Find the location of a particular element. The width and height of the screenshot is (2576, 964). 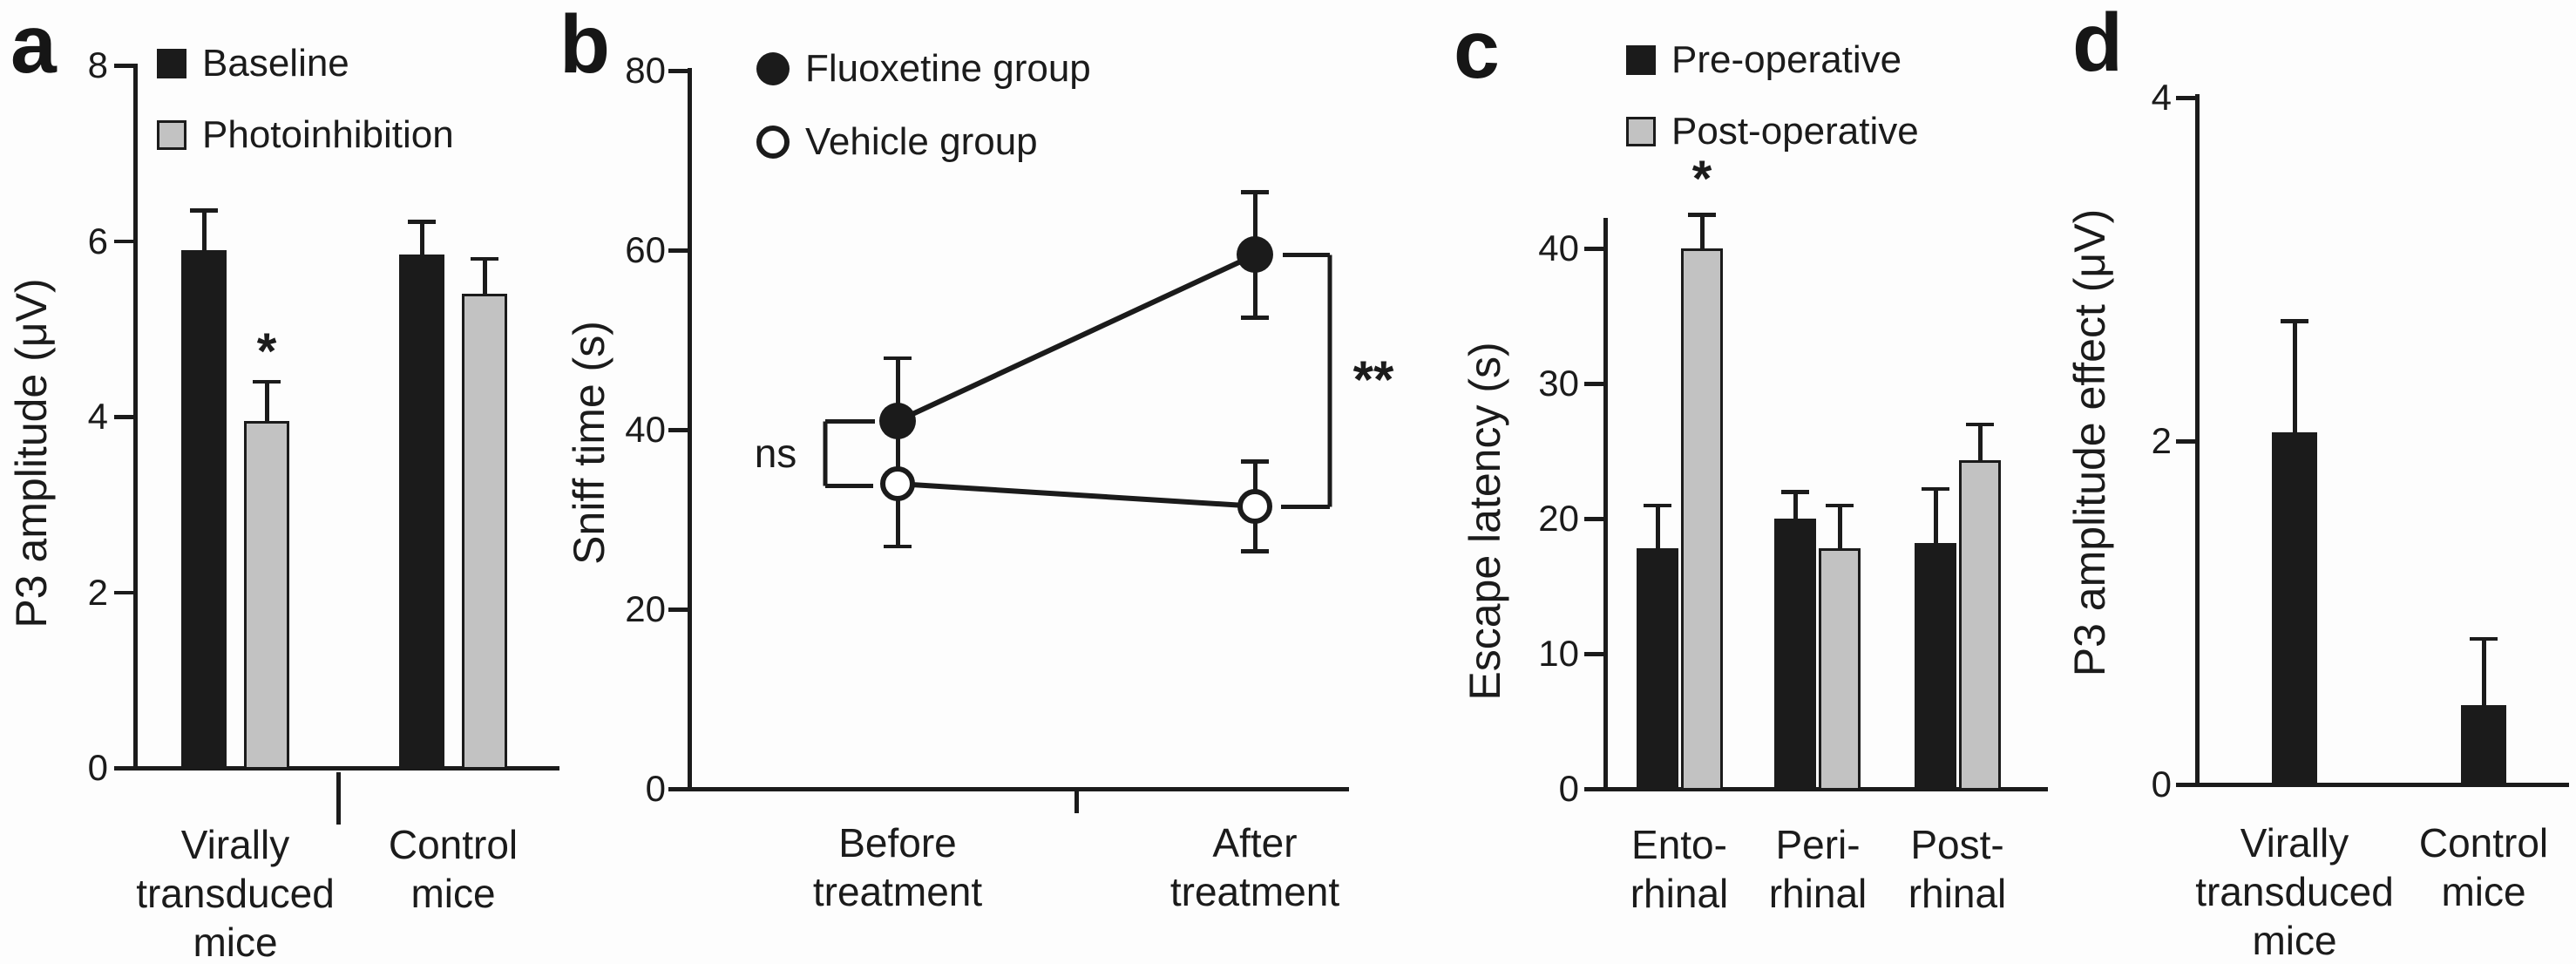

error-down-b-fluoxetine-group-1-stem is located at coordinates (1255, 286).